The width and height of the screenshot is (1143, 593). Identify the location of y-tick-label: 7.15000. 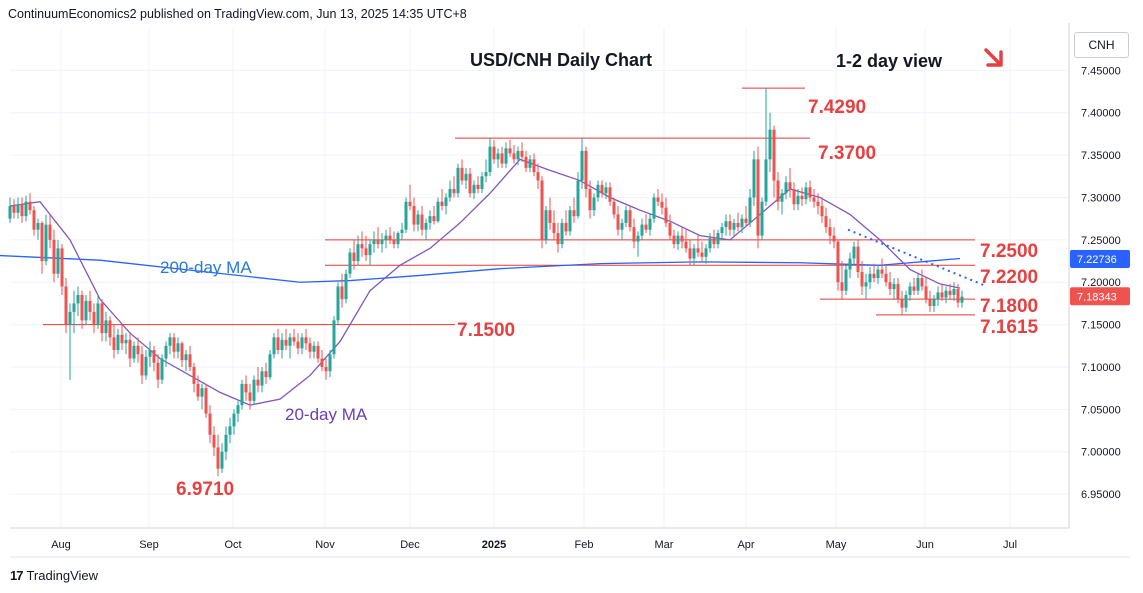
(1101, 326).